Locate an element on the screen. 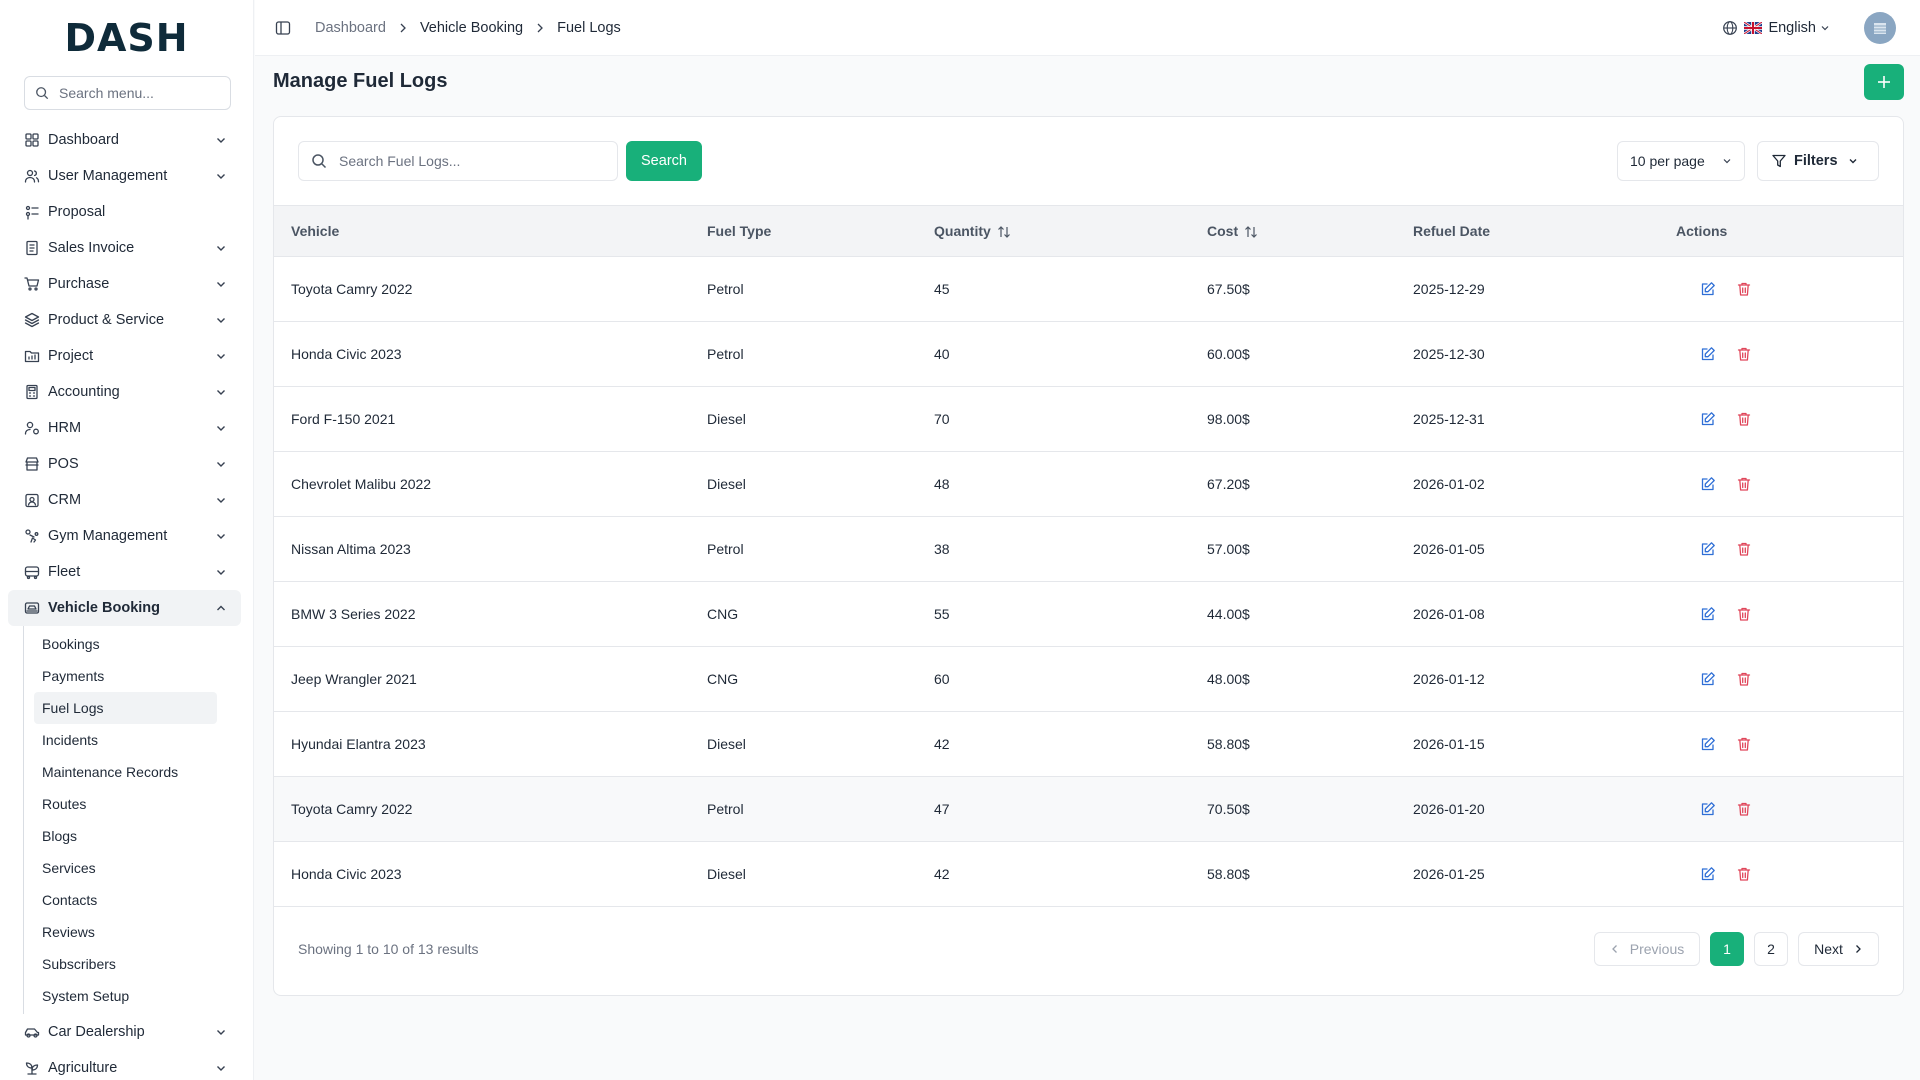 The image size is (1920, 1080). avatar is located at coordinates (1880, 27).